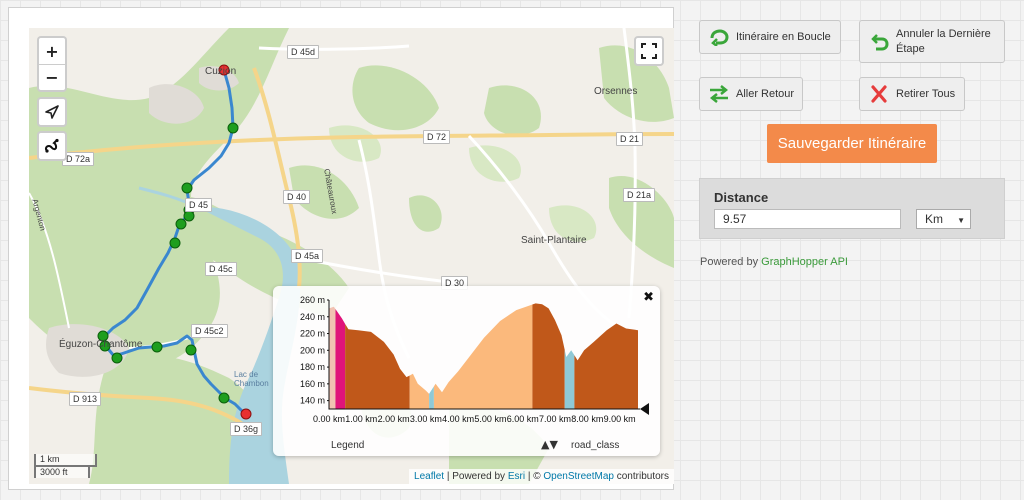 The width and height of the screenshot is (1024, 500). What do you see at coordinates (52, 77) in the screenshot?
I see `zoom-out-button: −` at bounding box center [52, 77].